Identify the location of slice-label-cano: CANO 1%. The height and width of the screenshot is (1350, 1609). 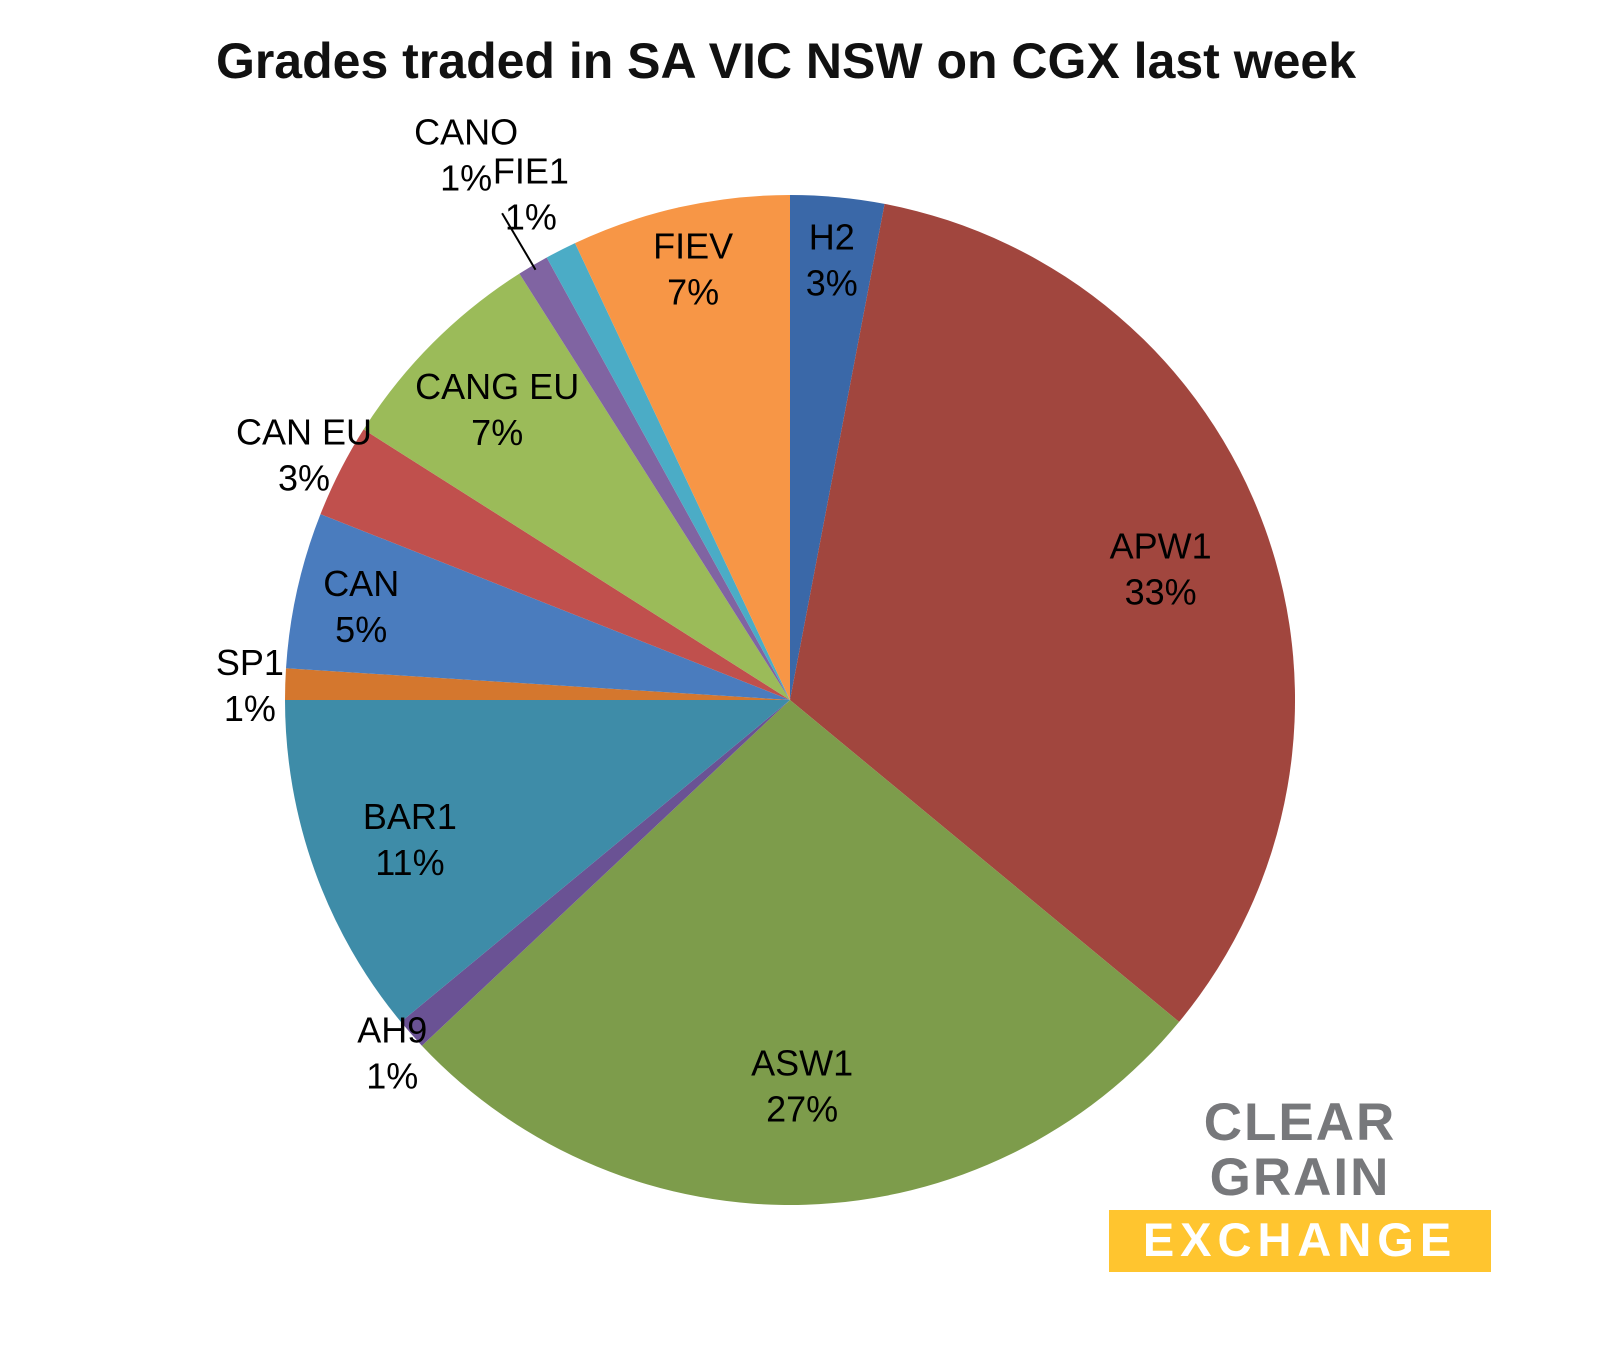
(466, 154).